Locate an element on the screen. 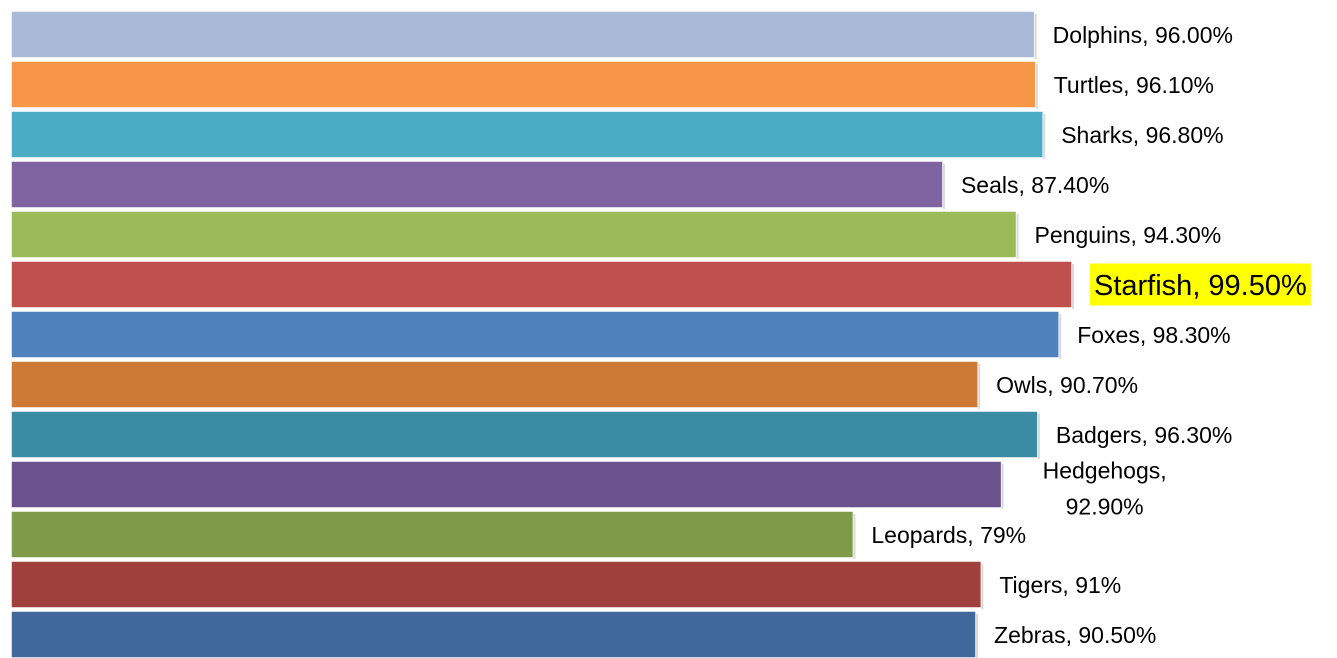 This screenshot has width=1337, height=658. bar-leopards is located at coordinates (432, 534).